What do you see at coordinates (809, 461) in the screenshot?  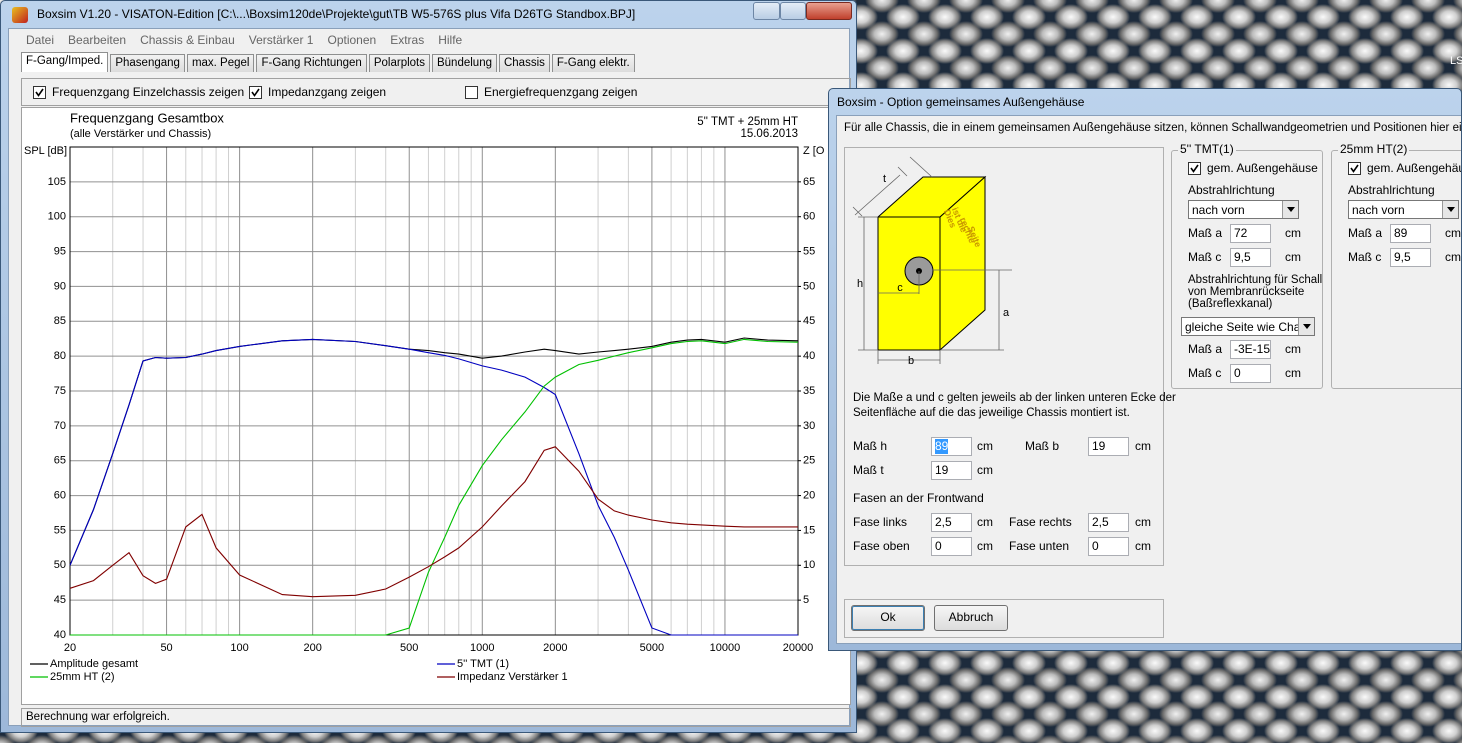 I see `y2-tick-label: 25` at bounding box center [809, 461].